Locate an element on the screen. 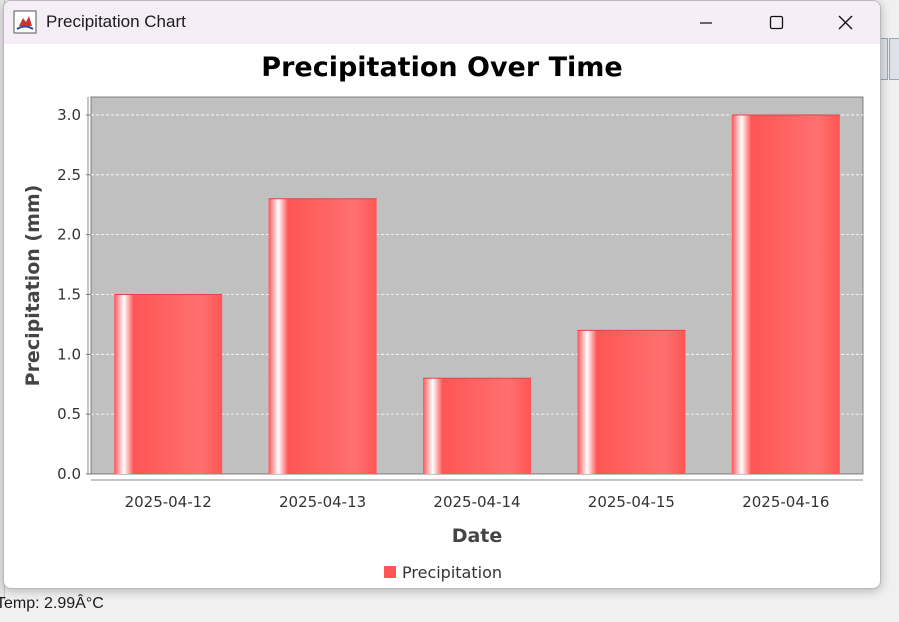 Image resolution: width=899 pixels, height=622 pixels. x-tick-label: 2025-04-15 is located at coordinates (631, 502).